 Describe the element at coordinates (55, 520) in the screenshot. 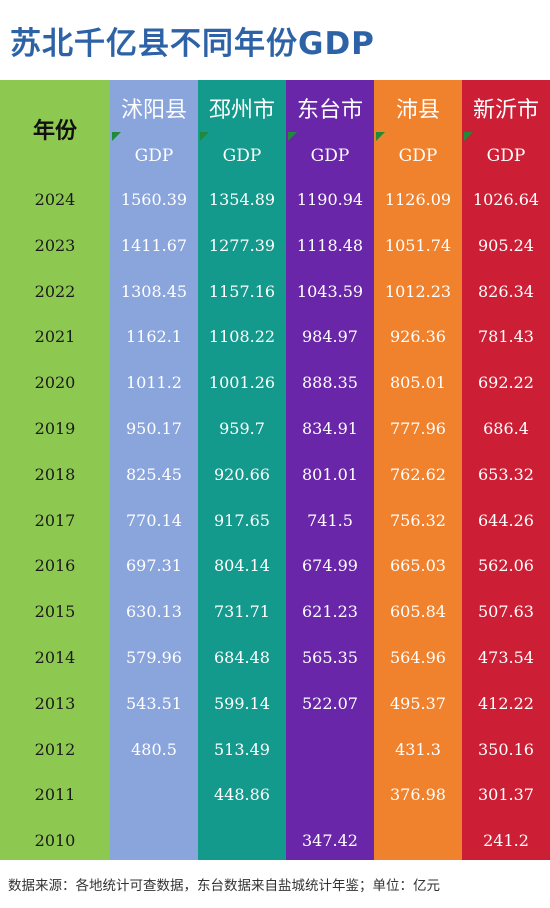

I see `year-label: 2017` at that location.